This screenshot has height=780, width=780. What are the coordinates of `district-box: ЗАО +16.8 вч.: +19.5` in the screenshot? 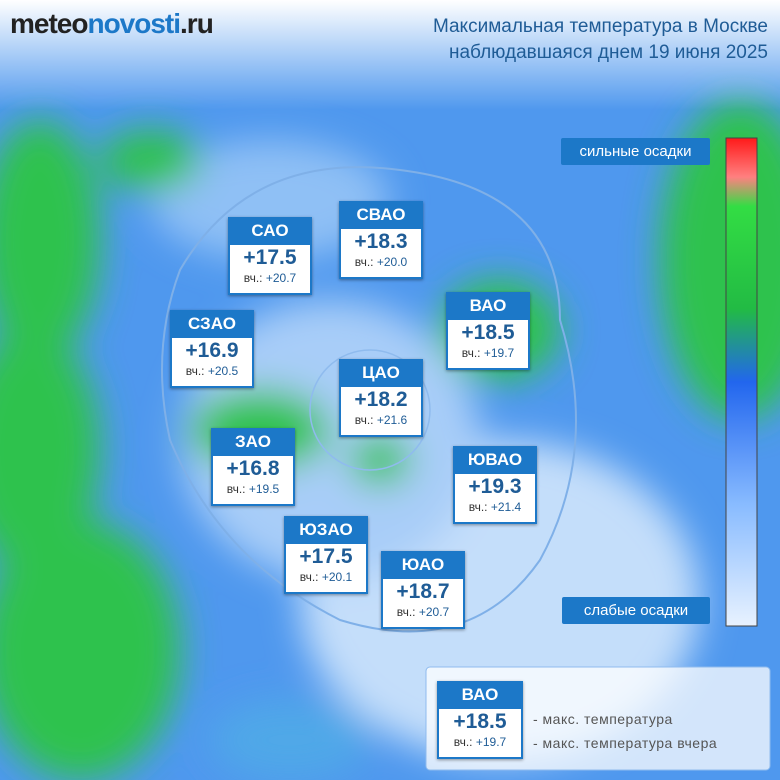 It's located at (253, 467).